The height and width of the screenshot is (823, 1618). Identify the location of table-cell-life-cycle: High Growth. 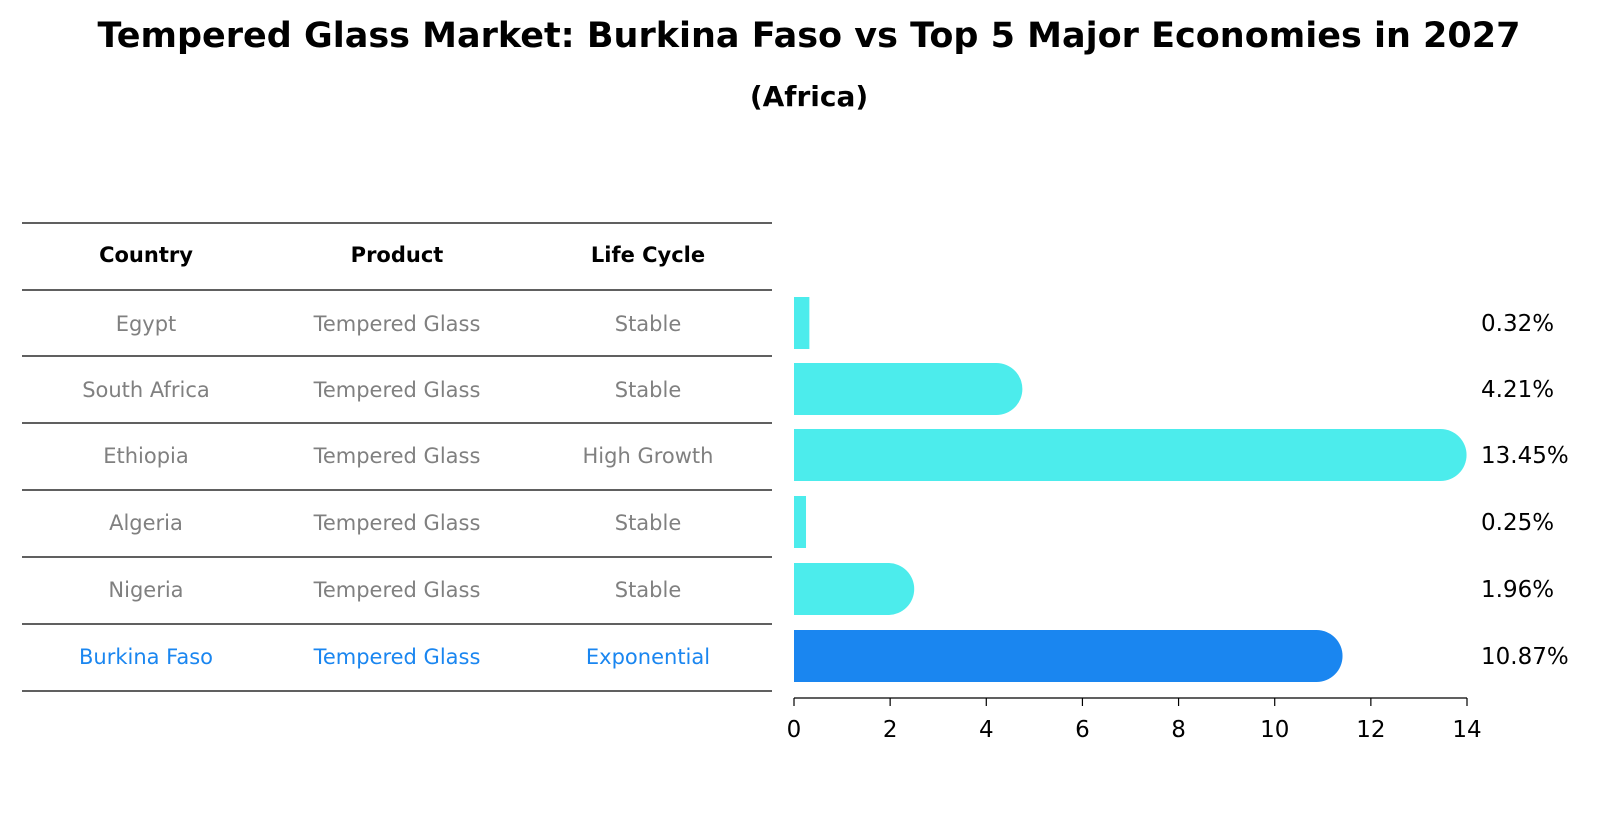
(648, 456).